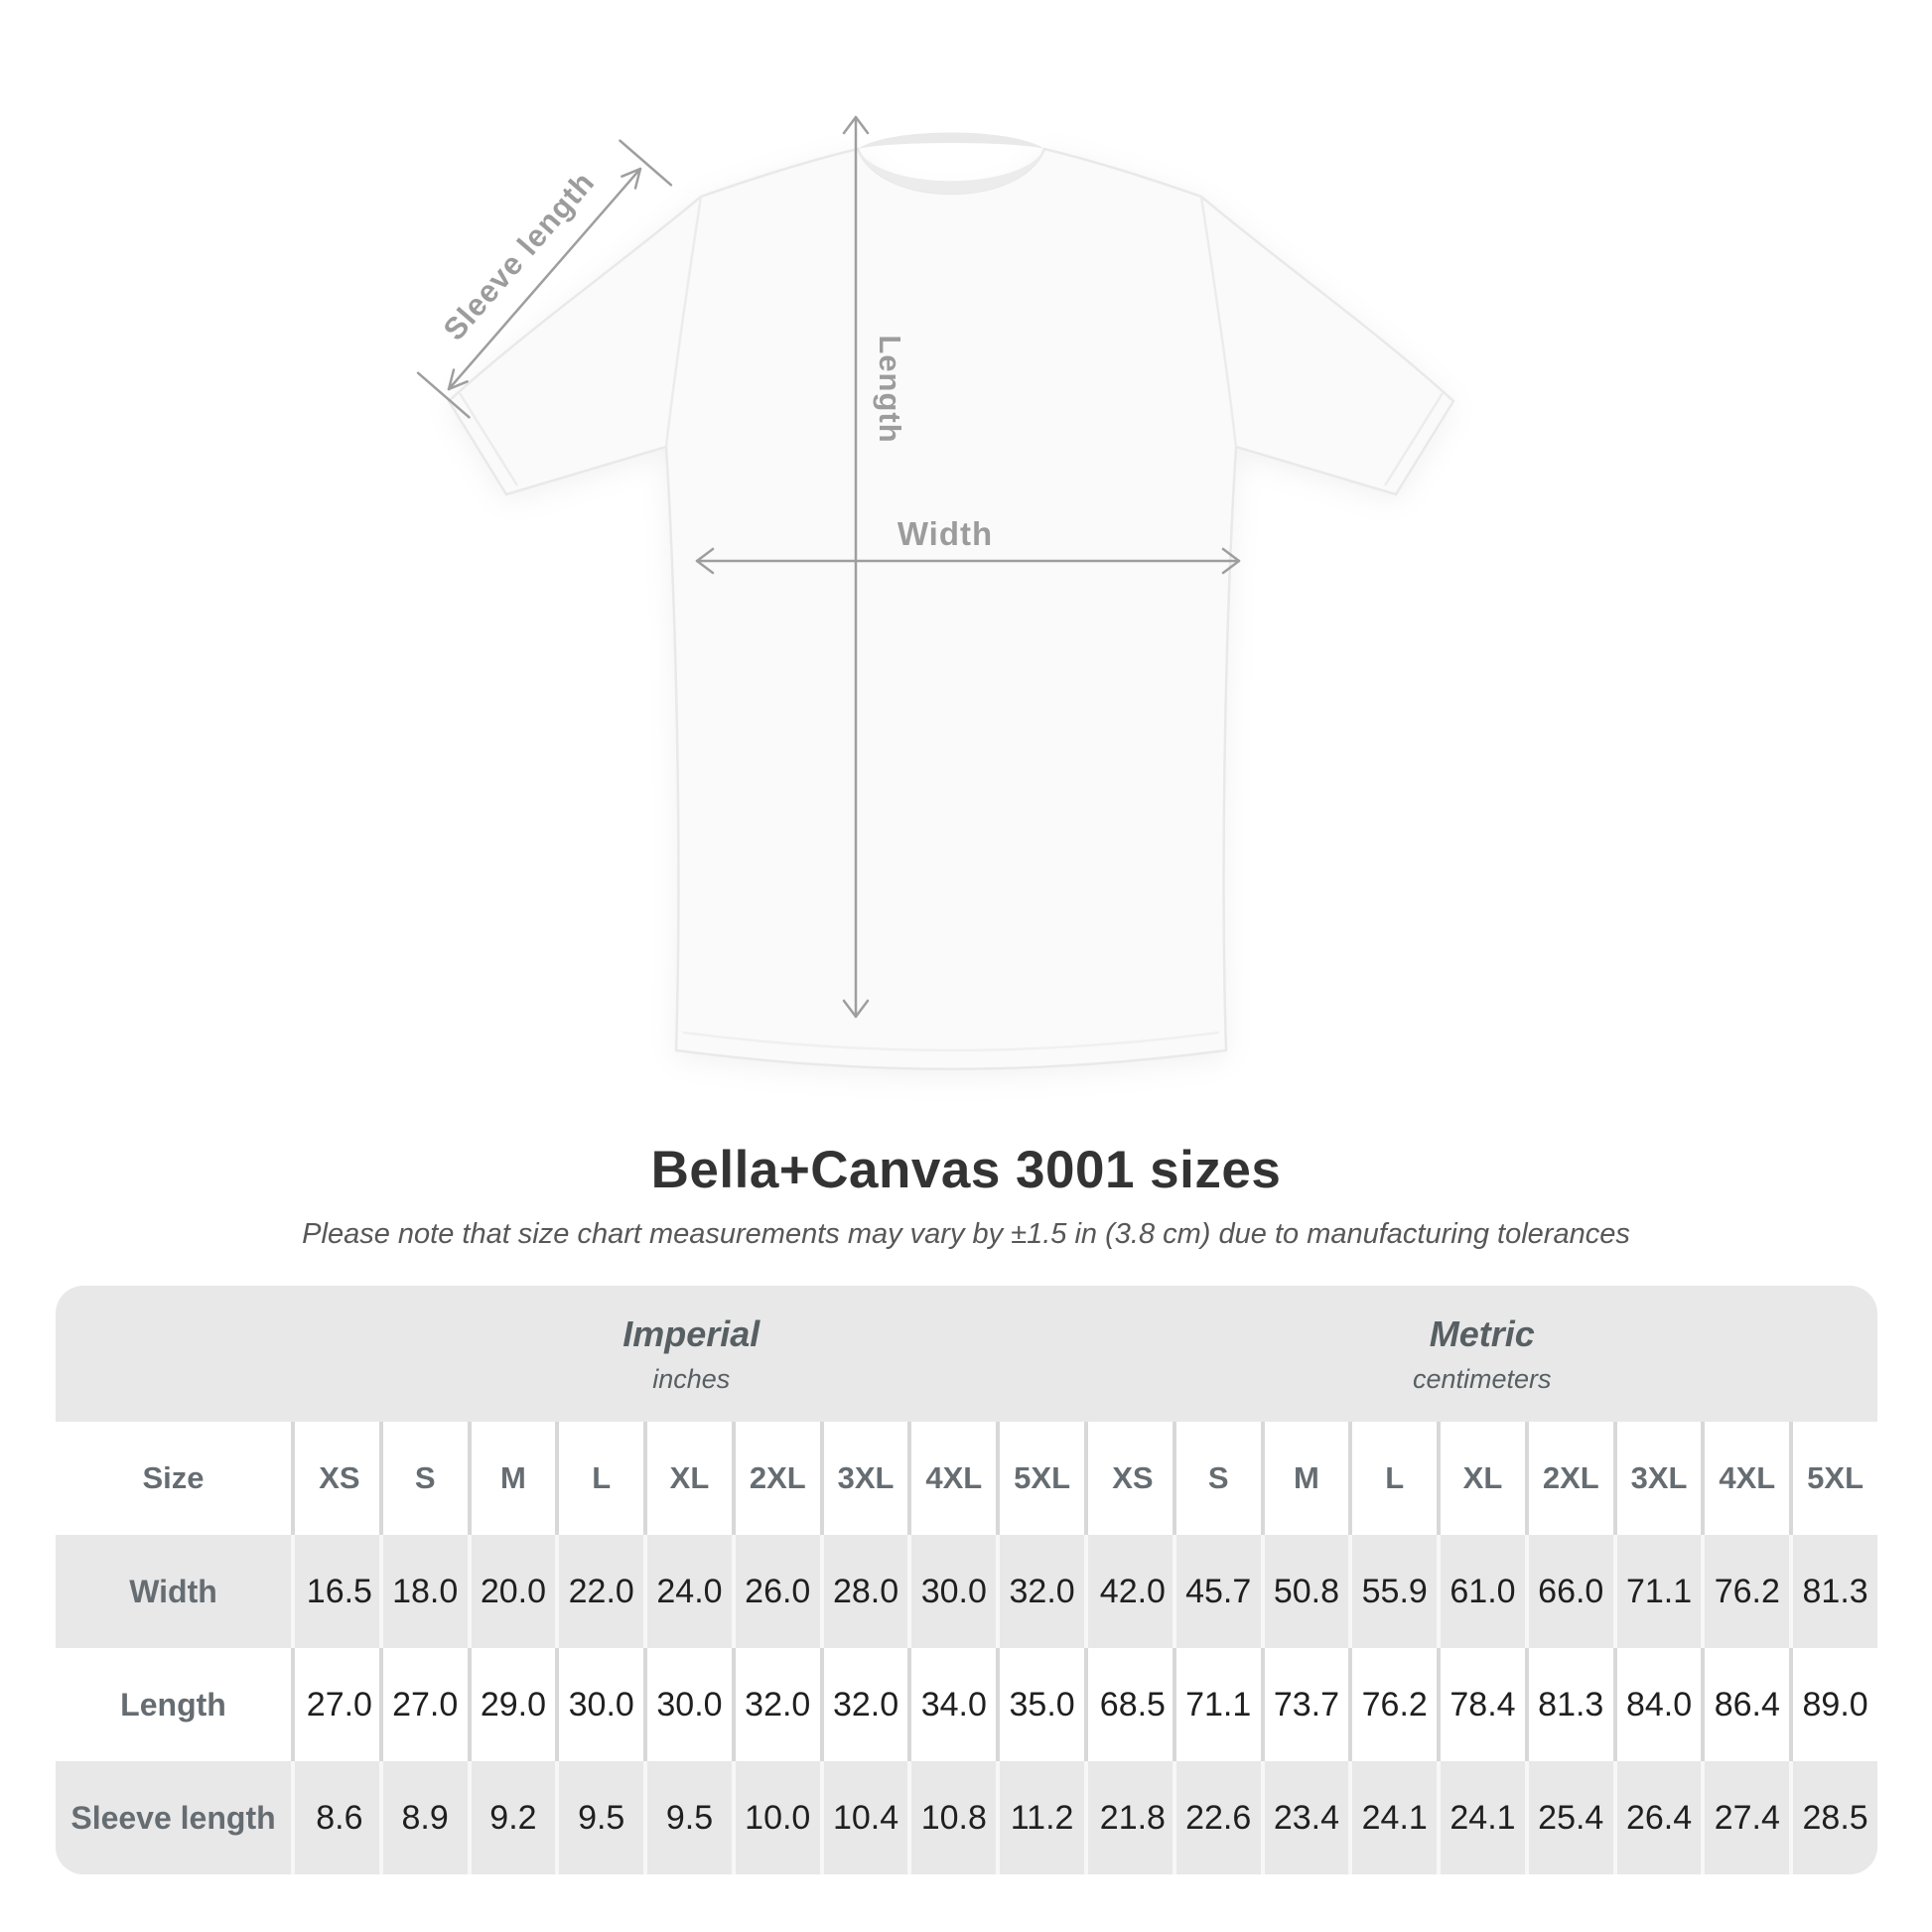 This screenshot has height=1932, width=1932. What do you see at coordinates (1130, 1705) in the screenshot?
I see `value-cell: 68.5` at bounding box center [1130, 1705].